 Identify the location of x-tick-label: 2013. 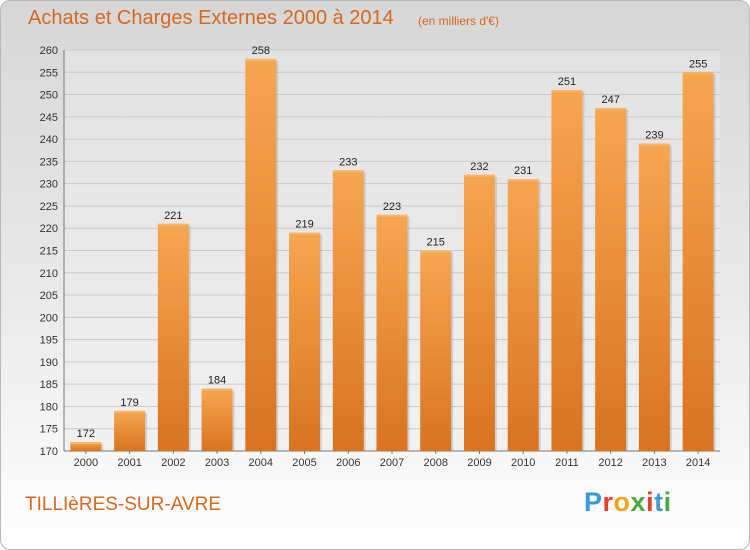
(654, 463).